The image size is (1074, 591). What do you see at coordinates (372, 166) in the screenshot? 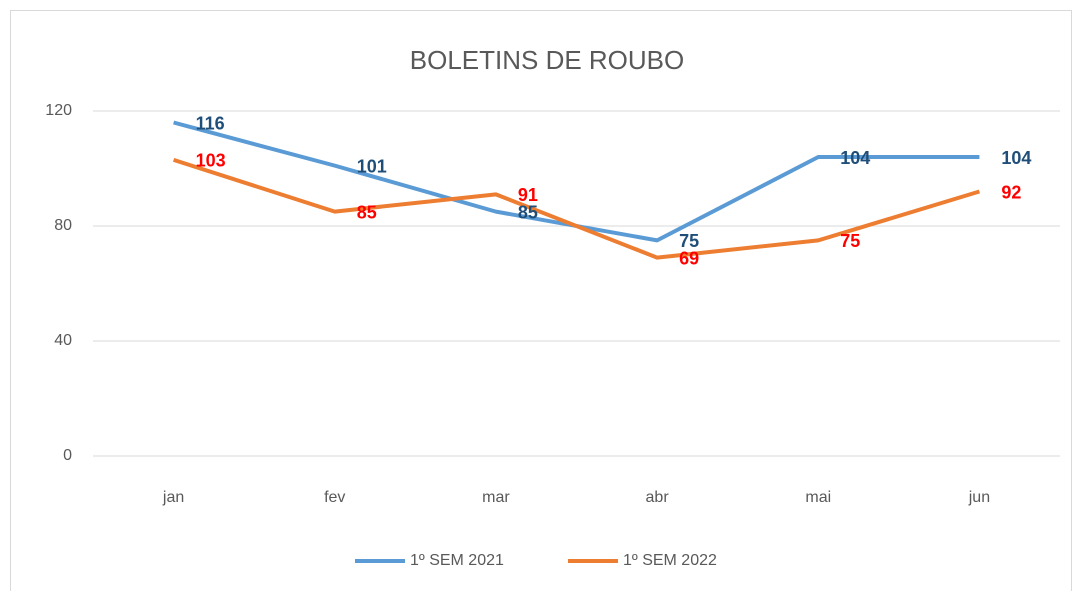
I see `data-label: 101` at bounding box center [372, 166].